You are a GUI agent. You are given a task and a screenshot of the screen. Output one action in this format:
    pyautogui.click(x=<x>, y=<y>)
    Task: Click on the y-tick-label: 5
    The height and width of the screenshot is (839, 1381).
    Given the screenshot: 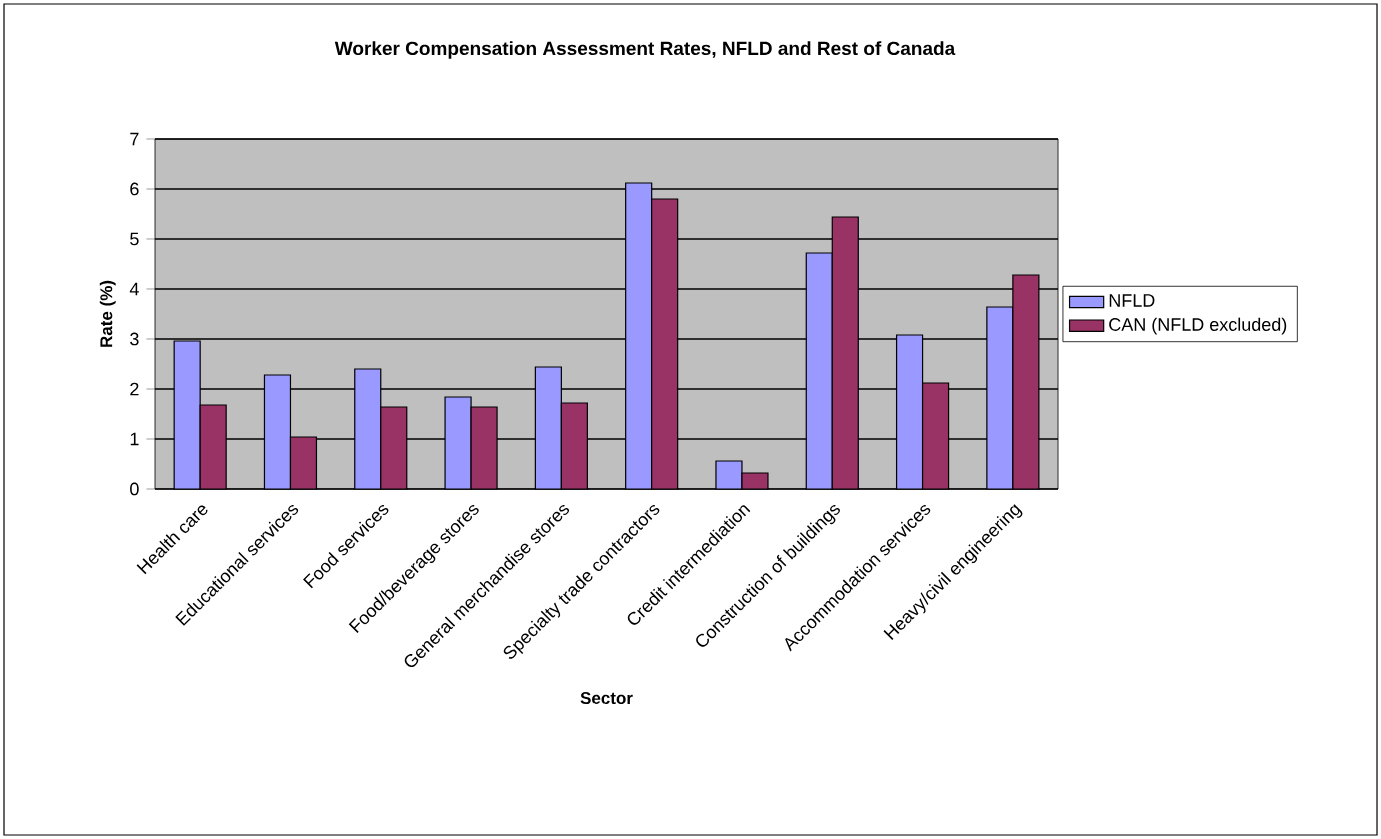 What is the action you would take?
    pyautogui.click(x=134, y=239)
    